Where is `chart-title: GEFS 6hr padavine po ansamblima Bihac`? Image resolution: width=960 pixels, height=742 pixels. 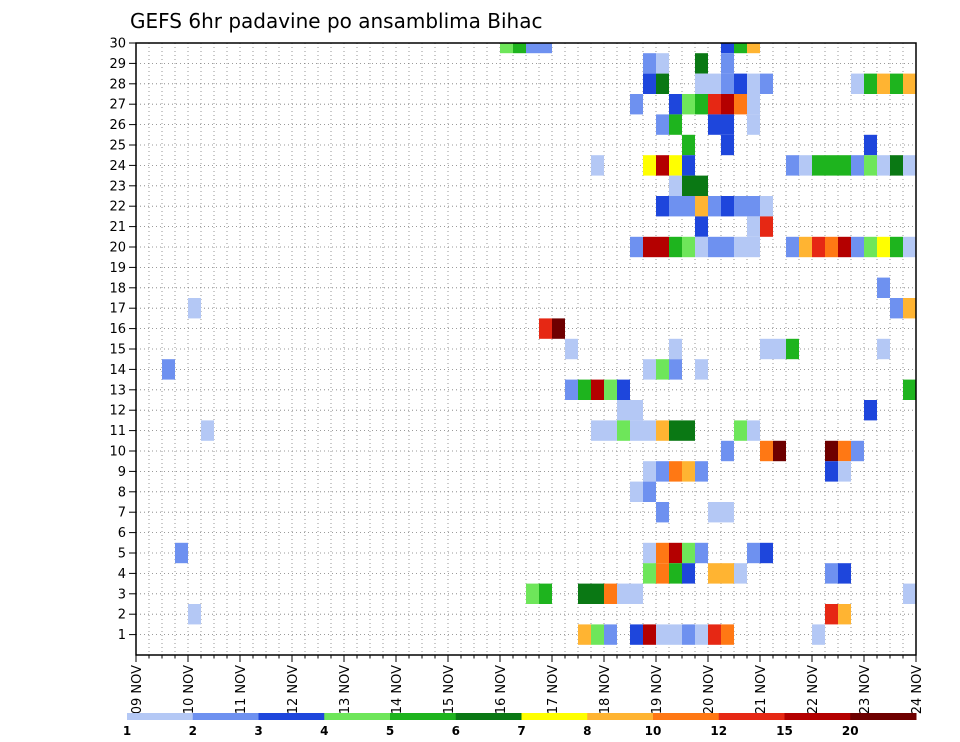 chart-title: GEFS 6hr padavine po ansamblima Bihac is located at coordinates (336, 21).